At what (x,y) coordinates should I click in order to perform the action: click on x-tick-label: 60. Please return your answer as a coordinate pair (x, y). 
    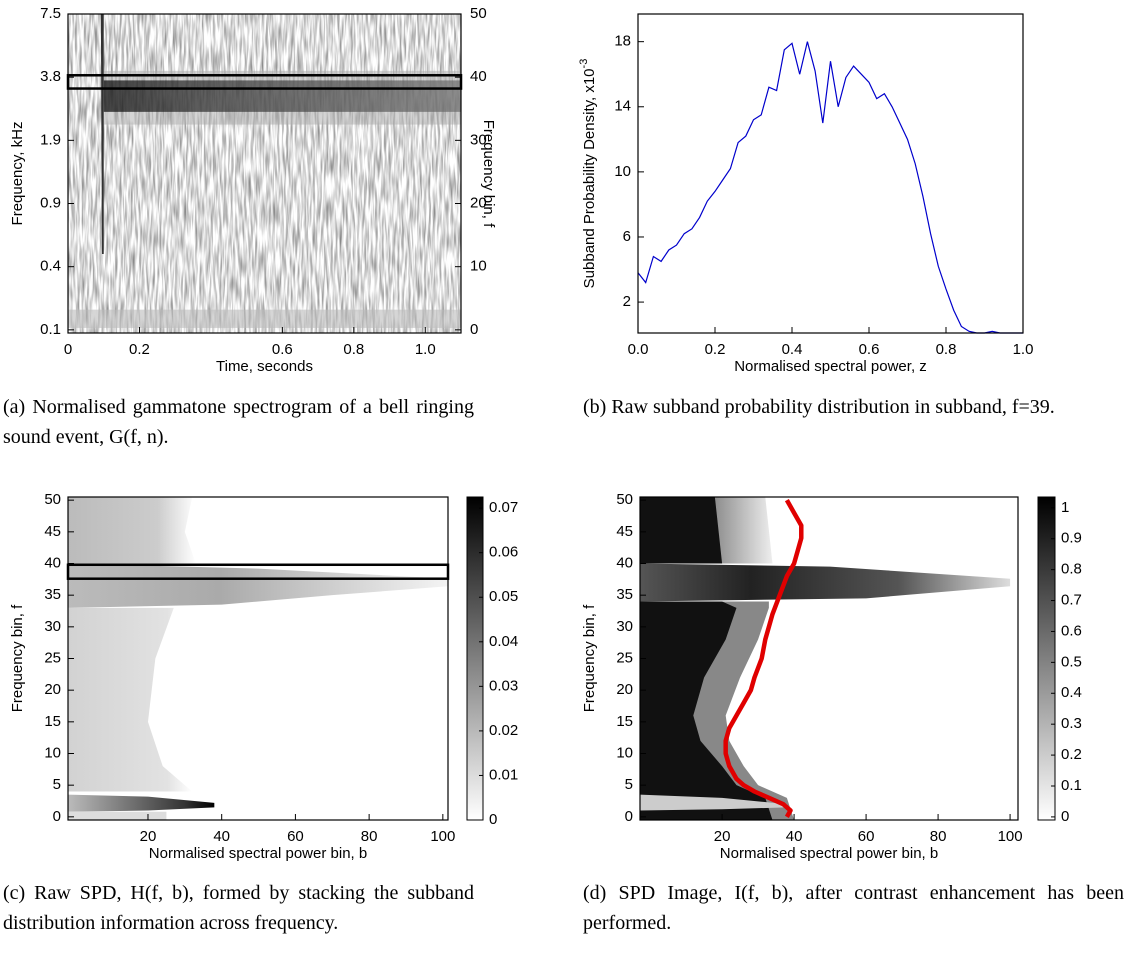
    Looking at the image, I should click on (866, 836).